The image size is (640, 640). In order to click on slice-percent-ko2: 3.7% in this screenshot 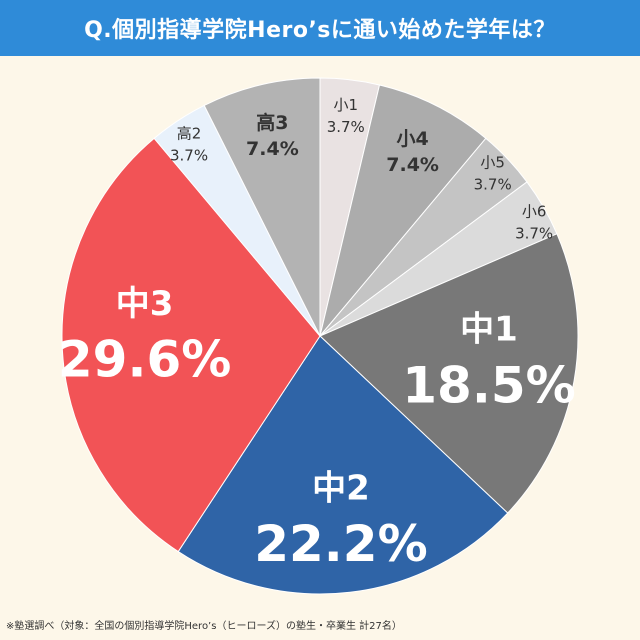, I will do `click(189, 156)`.